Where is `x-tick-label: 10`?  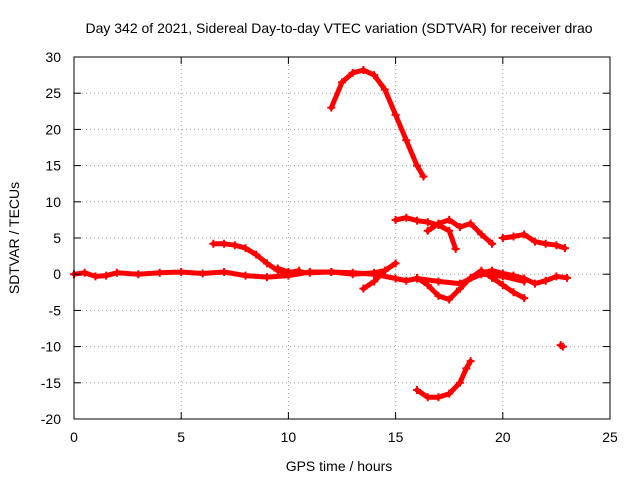 x-tick-label: 10 is located at coordinates (289, 437).